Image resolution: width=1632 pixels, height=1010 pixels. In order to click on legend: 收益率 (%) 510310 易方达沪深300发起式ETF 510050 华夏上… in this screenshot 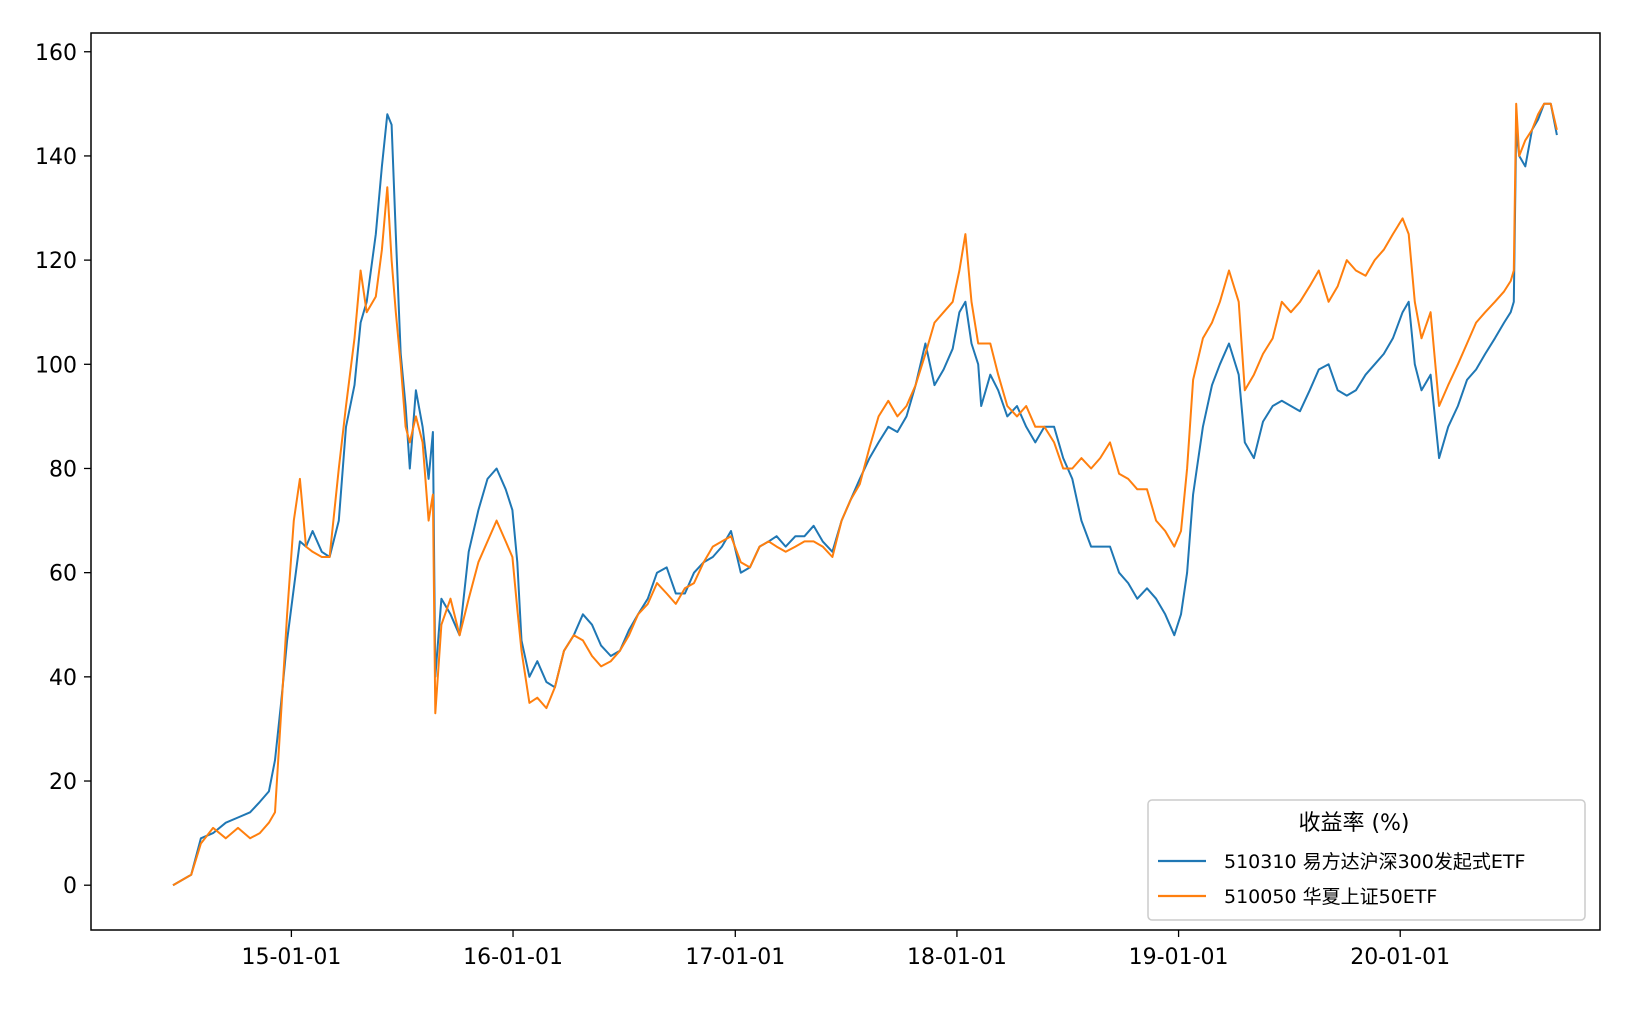, I will do `click(1366, 860)`.